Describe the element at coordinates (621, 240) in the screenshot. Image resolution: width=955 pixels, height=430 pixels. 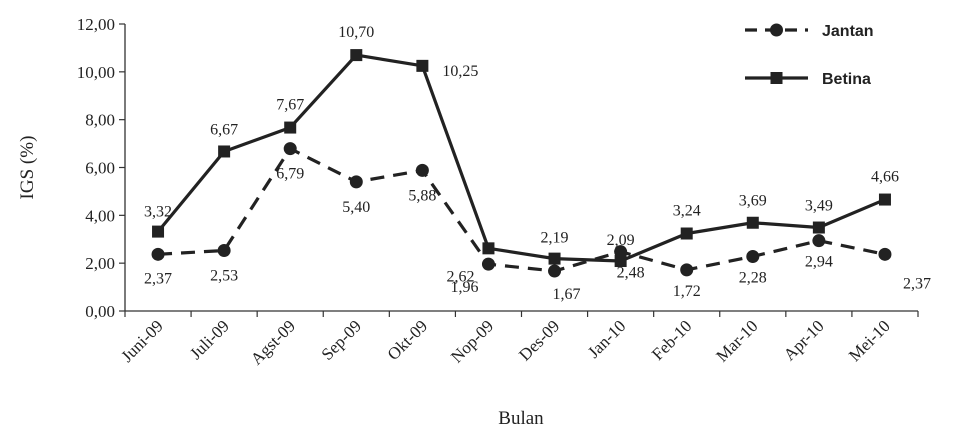
I see `data-label-betina: 2,09` at that location.